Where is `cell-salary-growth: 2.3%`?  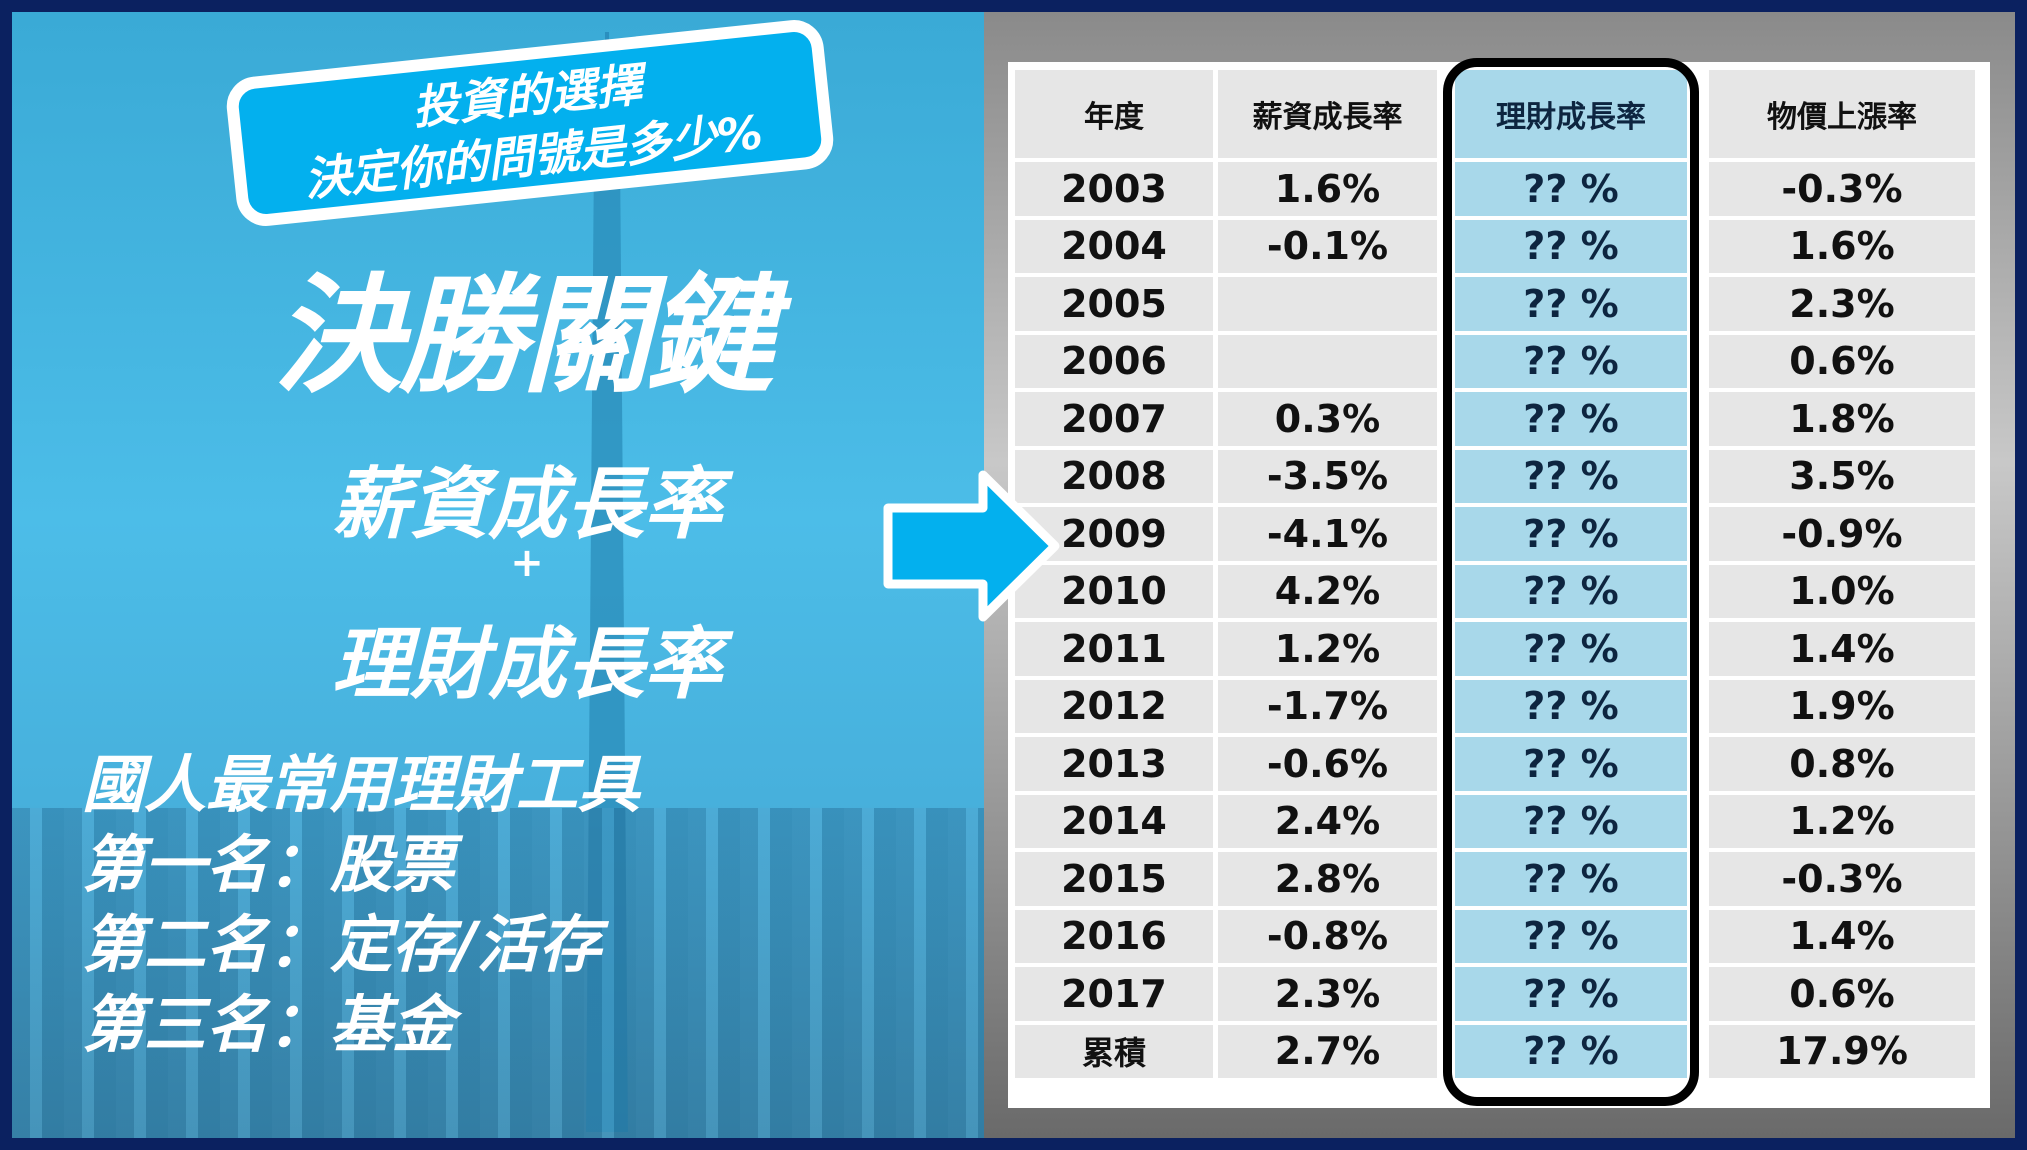
cell-salary-growth: 2.3% is located at coordinates (1327, 994).